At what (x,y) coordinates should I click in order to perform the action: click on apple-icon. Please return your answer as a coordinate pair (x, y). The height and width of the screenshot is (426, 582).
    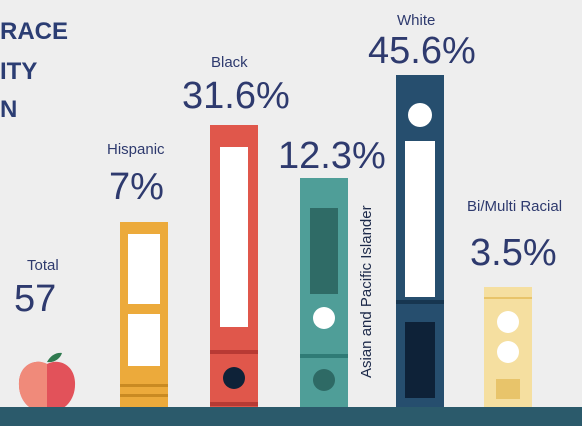
    Looking at the image, I should click on (47, 381).